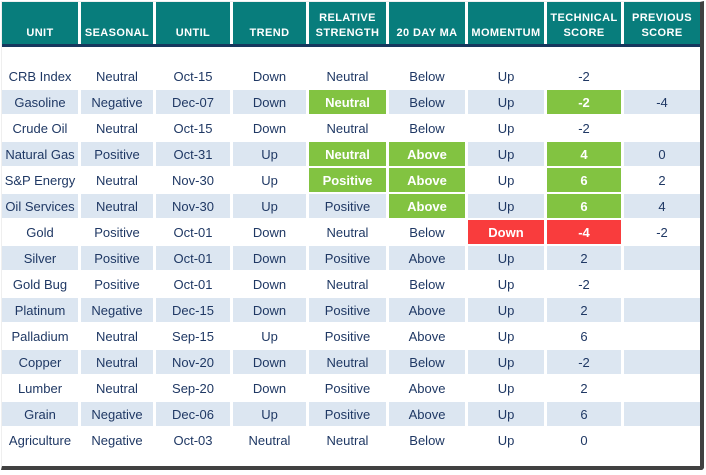  Describe the element at coordinates (40, 284) in the screenshot. I see `cell-unit: Gold Bug` at that location.